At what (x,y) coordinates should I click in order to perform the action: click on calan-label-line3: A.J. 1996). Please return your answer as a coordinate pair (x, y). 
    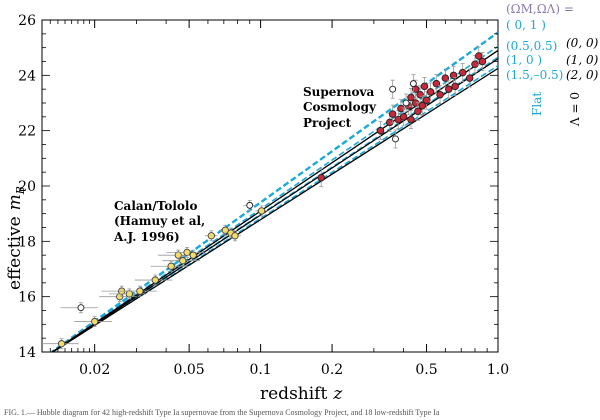
    Looking at the image, I should click on (146, 237).